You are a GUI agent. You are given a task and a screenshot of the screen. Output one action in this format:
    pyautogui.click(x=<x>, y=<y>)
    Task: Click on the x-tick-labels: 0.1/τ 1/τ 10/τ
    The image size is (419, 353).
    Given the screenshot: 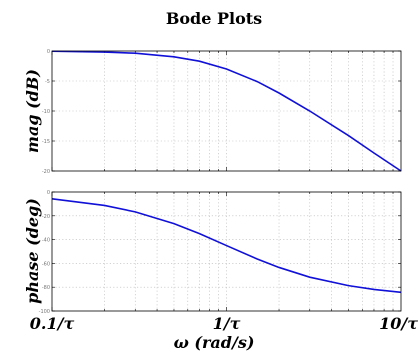 What is the action you would take?
    pyautogui.click(x=224, y=323)
    